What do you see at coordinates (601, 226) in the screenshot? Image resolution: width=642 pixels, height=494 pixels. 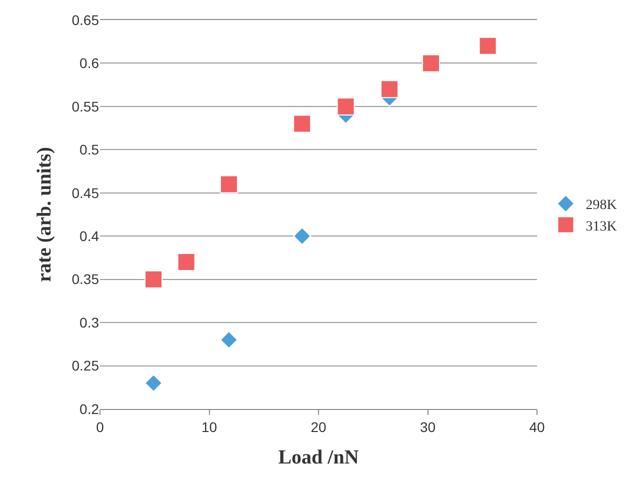 I see `legend-label: 313K` at bounding box center [601, 226].